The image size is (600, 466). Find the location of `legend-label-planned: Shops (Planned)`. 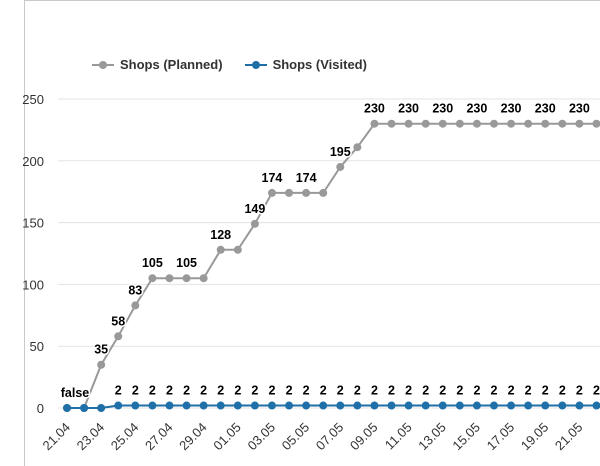

legend-label-planned: Shops (Planned) is located at coordinates (171, 64).